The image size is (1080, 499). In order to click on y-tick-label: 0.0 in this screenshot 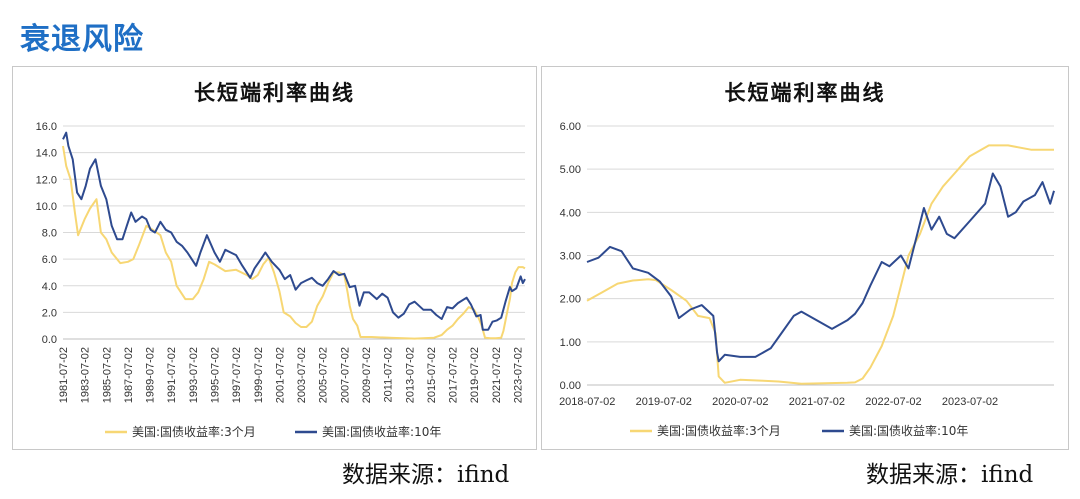, I will do `click(49, 340)`.